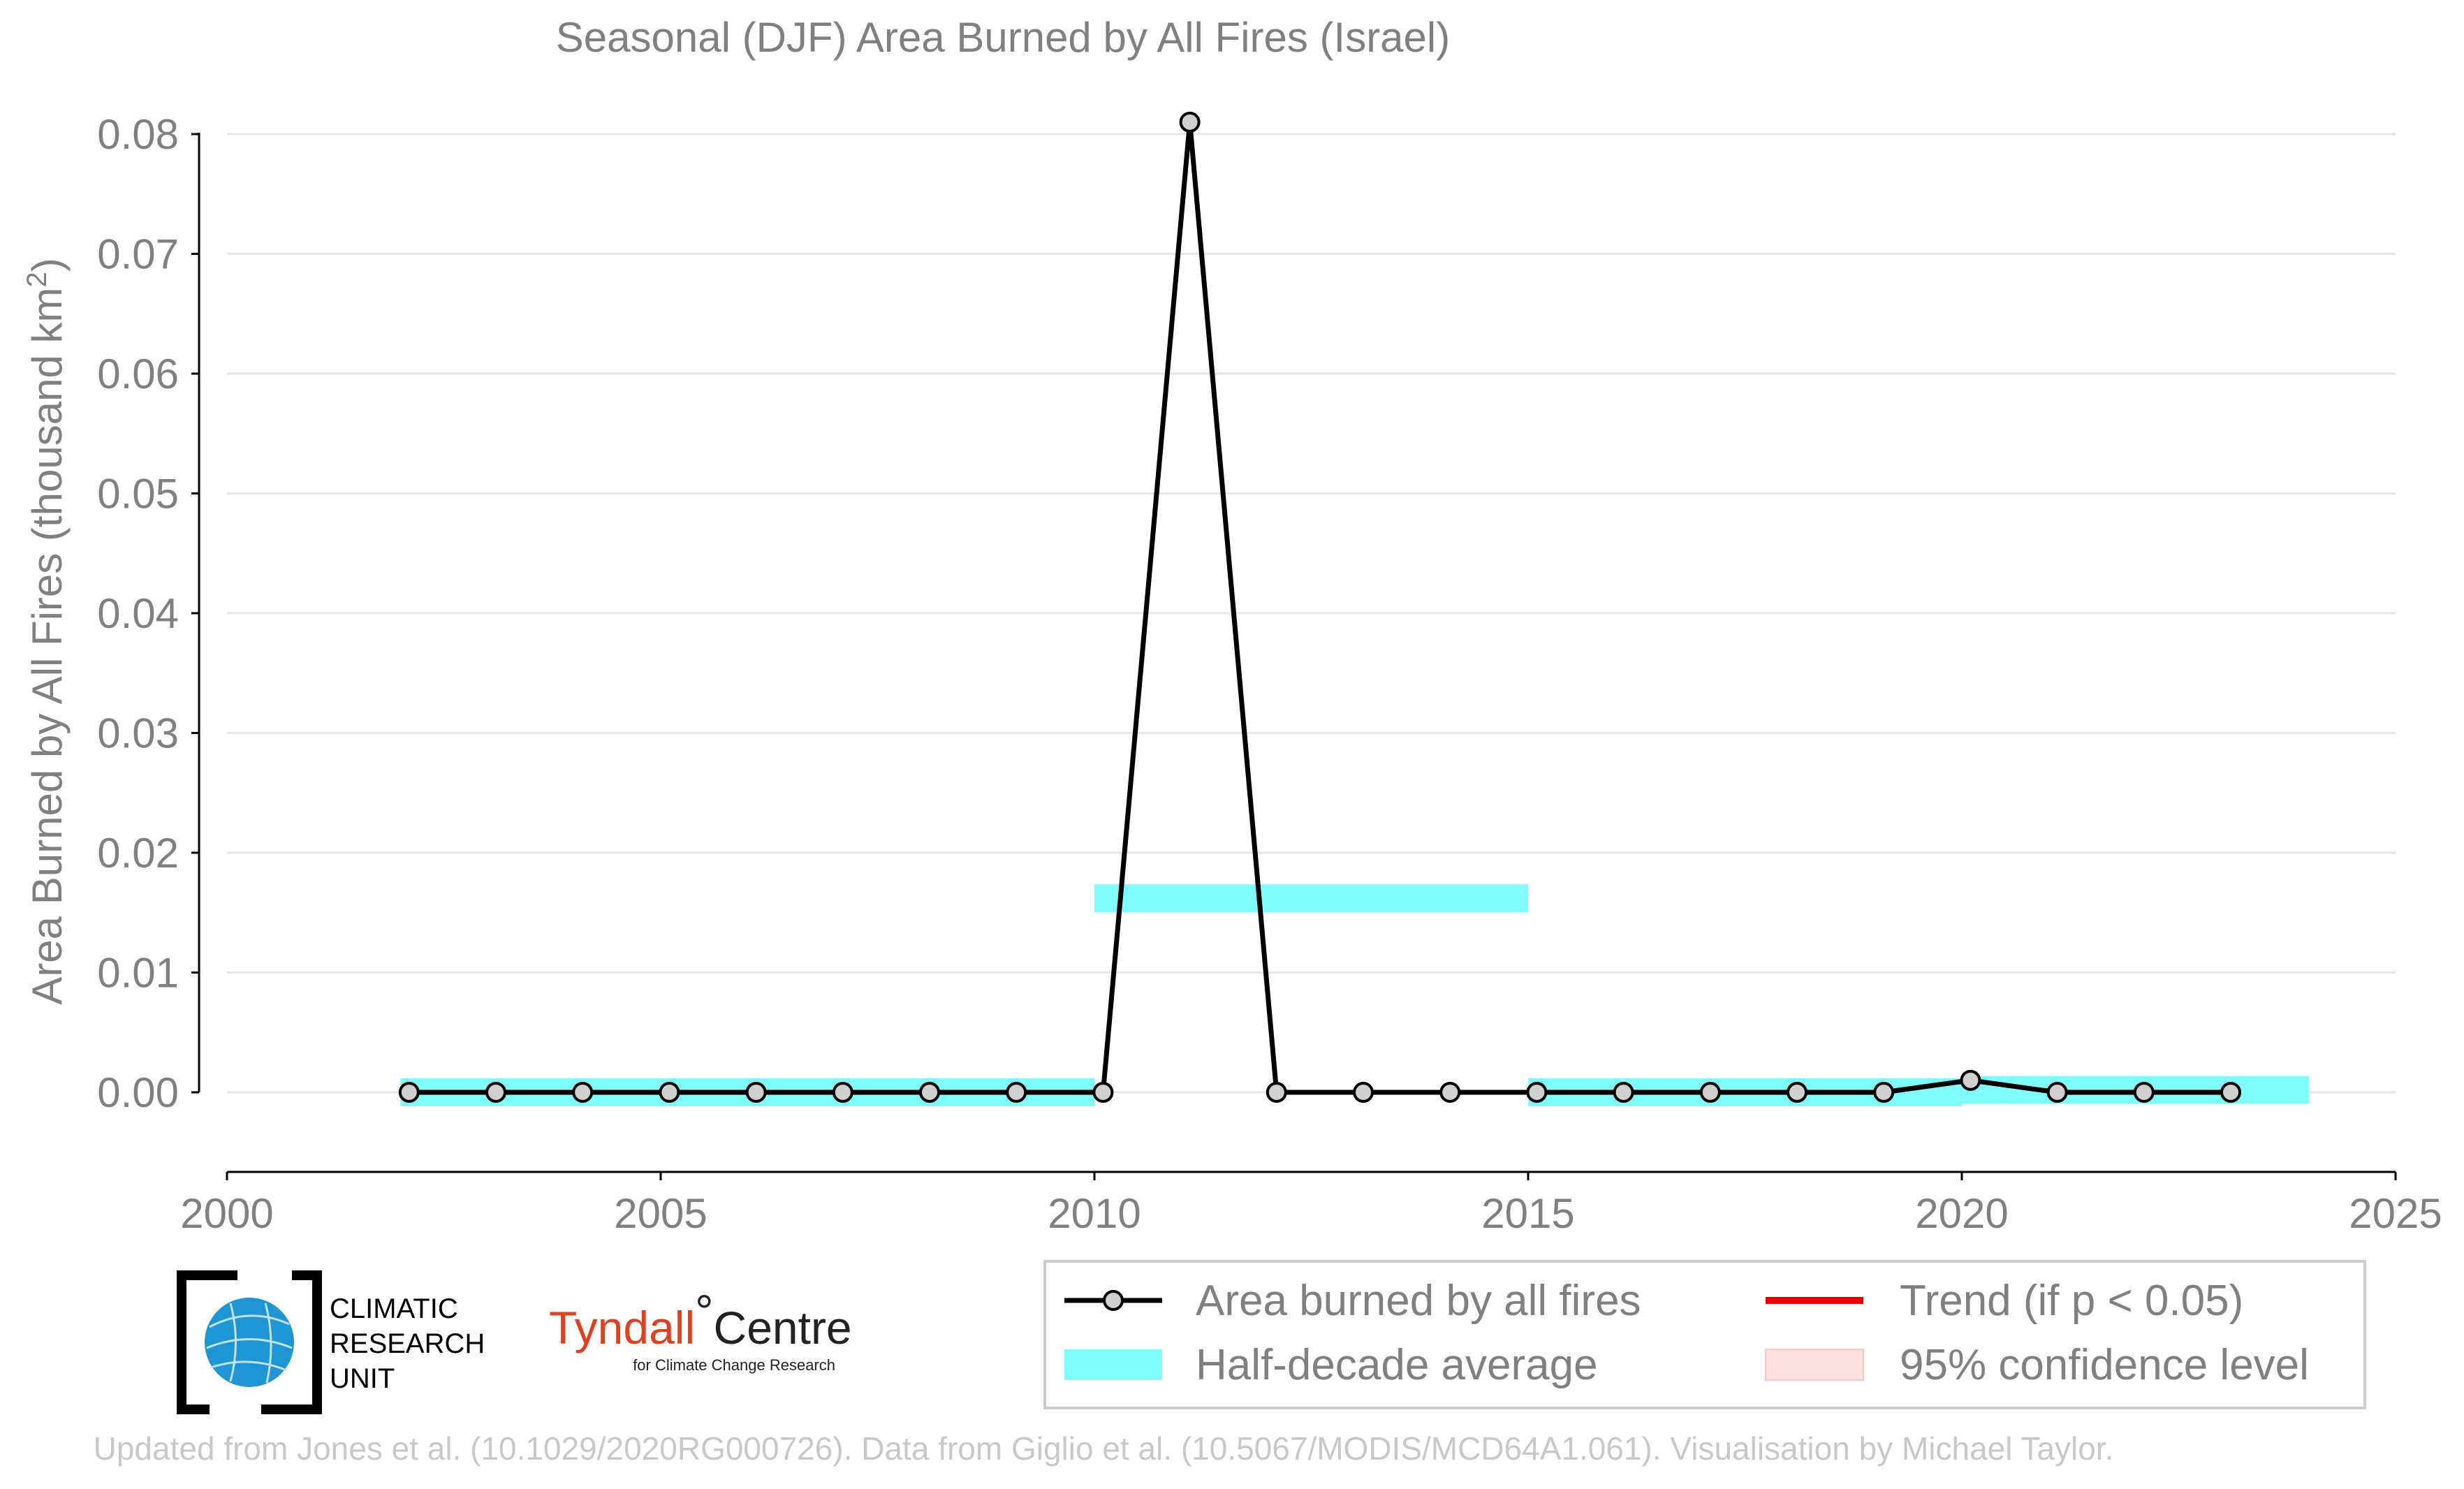  What do you see at coordinates (47, 646) in the screenshot?
I see `y-axis-label-main: Area Burned by All Fires (thousand km` at bounding box center [47, 646].